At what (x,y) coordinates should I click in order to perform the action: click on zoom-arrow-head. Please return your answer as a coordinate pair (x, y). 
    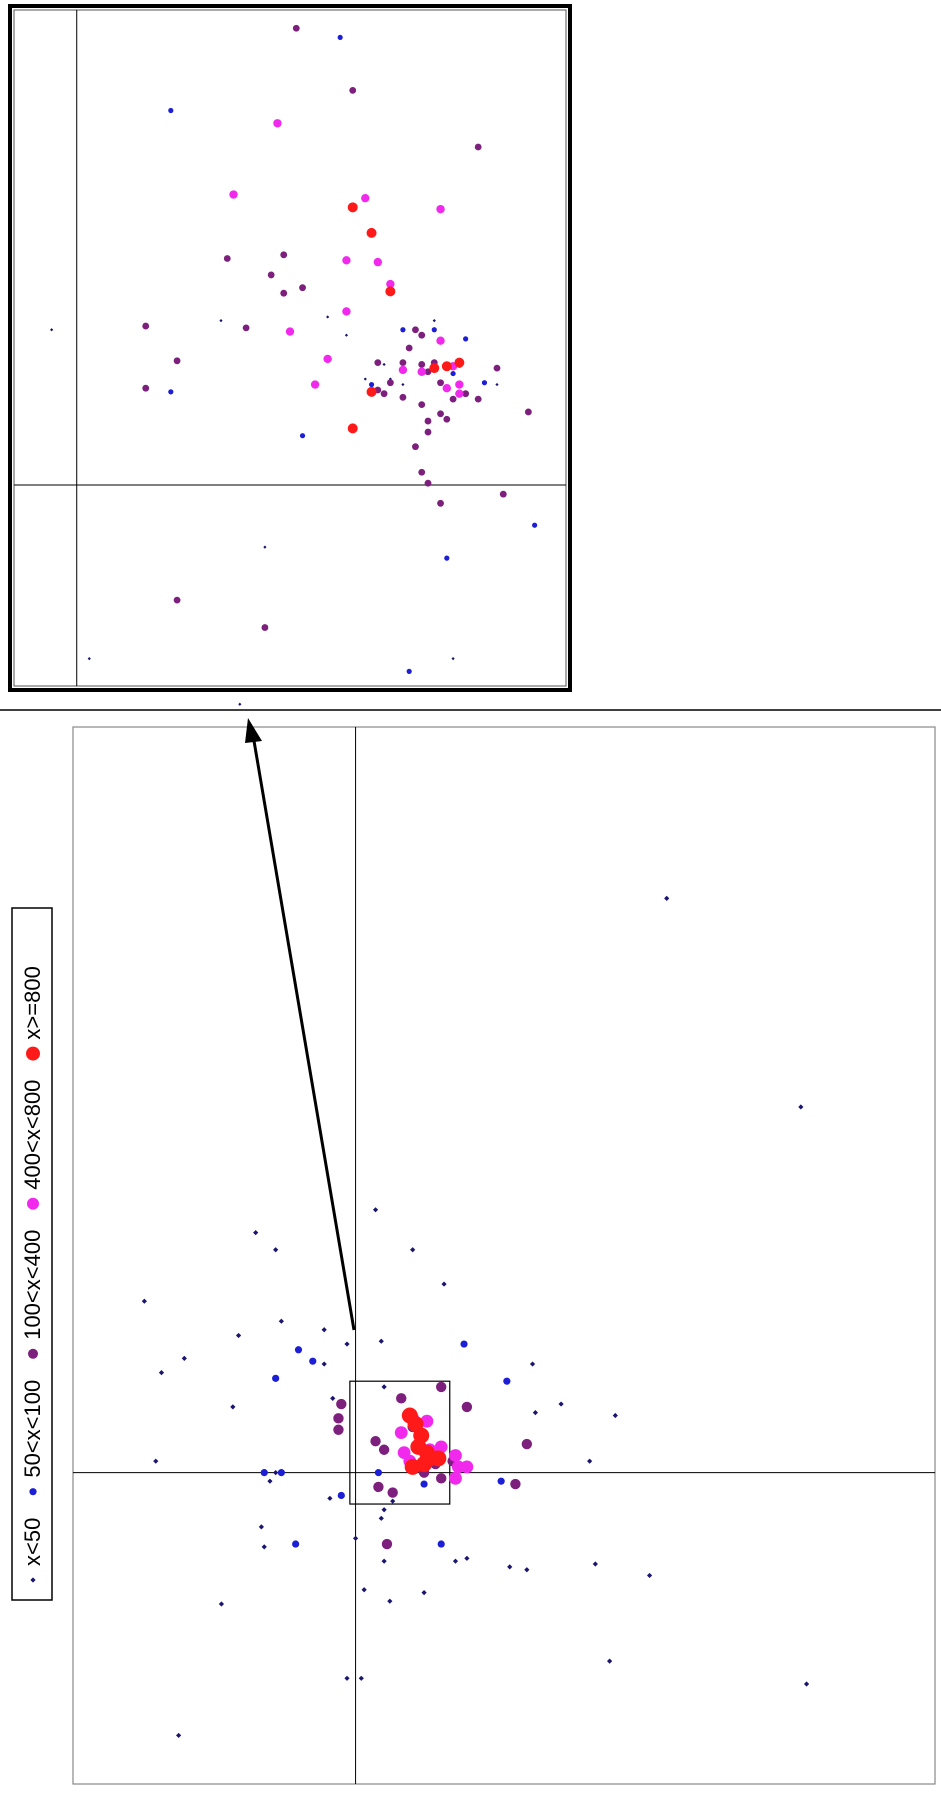
    Looking at the image, I should click on (253, 730).